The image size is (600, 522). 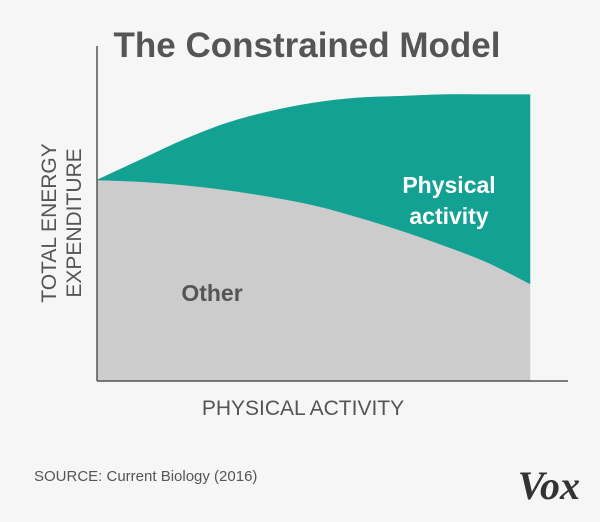 What do you see at coordinates (307, 45) in the screenshot?
I see `chart-title: The Constrained Model` at bounding box center [307, 45].